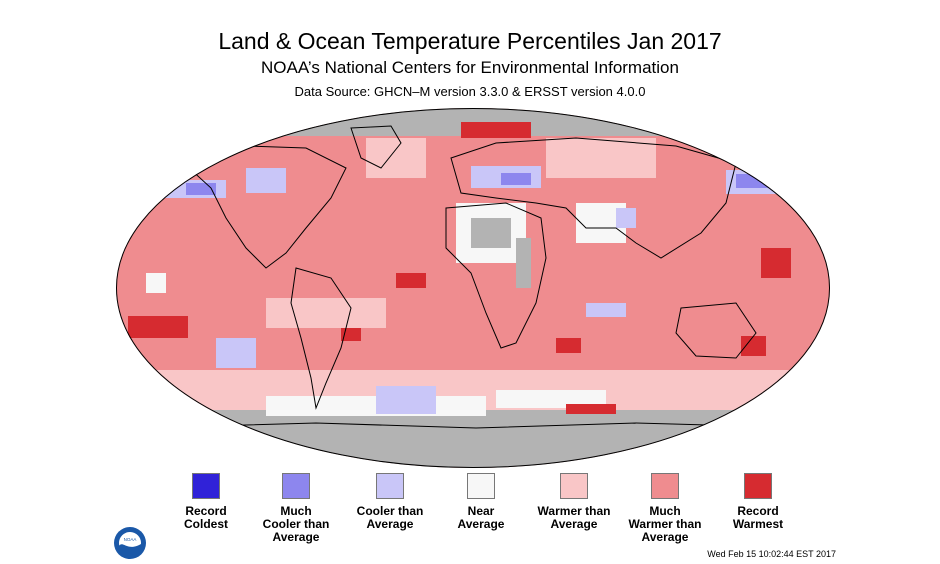 This screenshot has height=564, width=940. I want to click on legend-item: Record Warmest, so click(758, 502).